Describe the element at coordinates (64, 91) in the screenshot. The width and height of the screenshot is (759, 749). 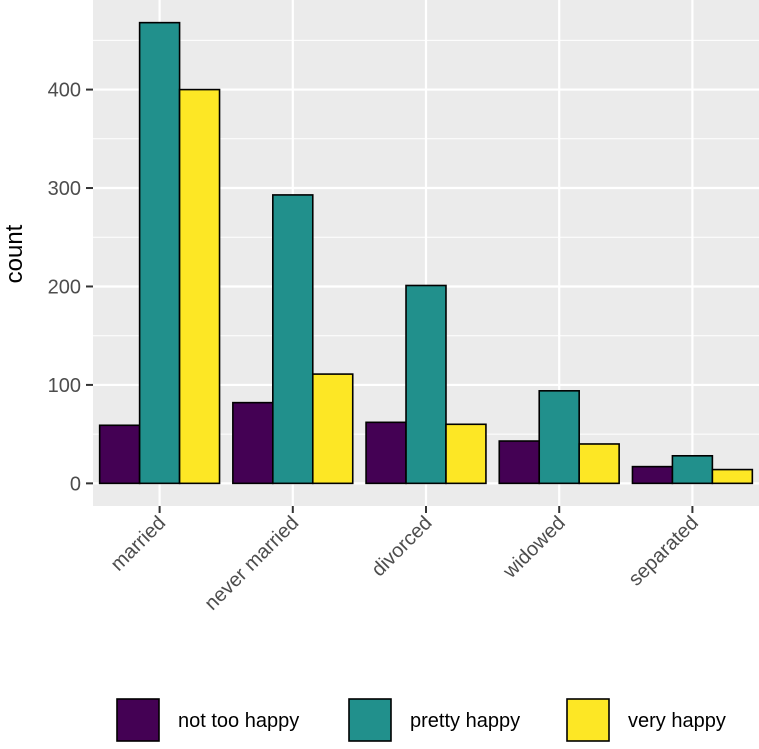
I see `y-tick-label: 400` at that location.